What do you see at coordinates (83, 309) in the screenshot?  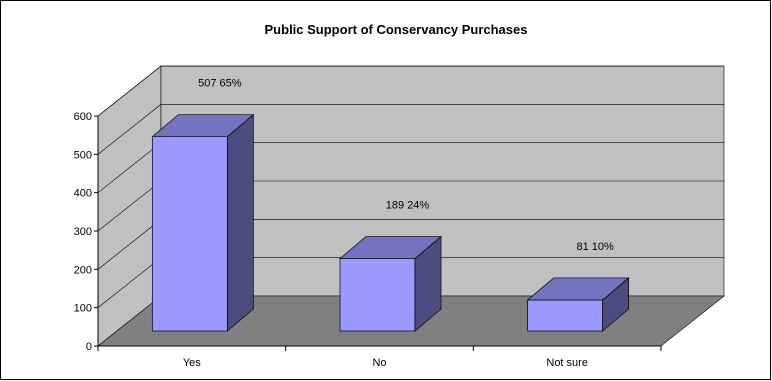 I see `y-tick-label: 100` at bounding box center [83, 309].